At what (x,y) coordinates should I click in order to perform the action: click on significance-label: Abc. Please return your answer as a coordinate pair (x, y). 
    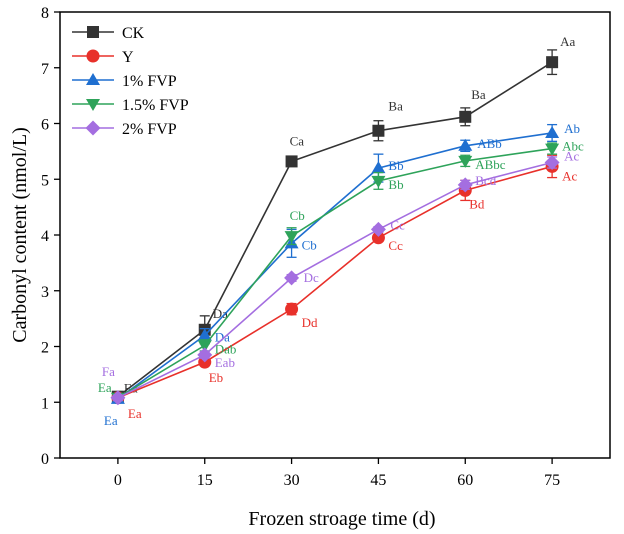
    Looking at the image, I should click on (573, 146).